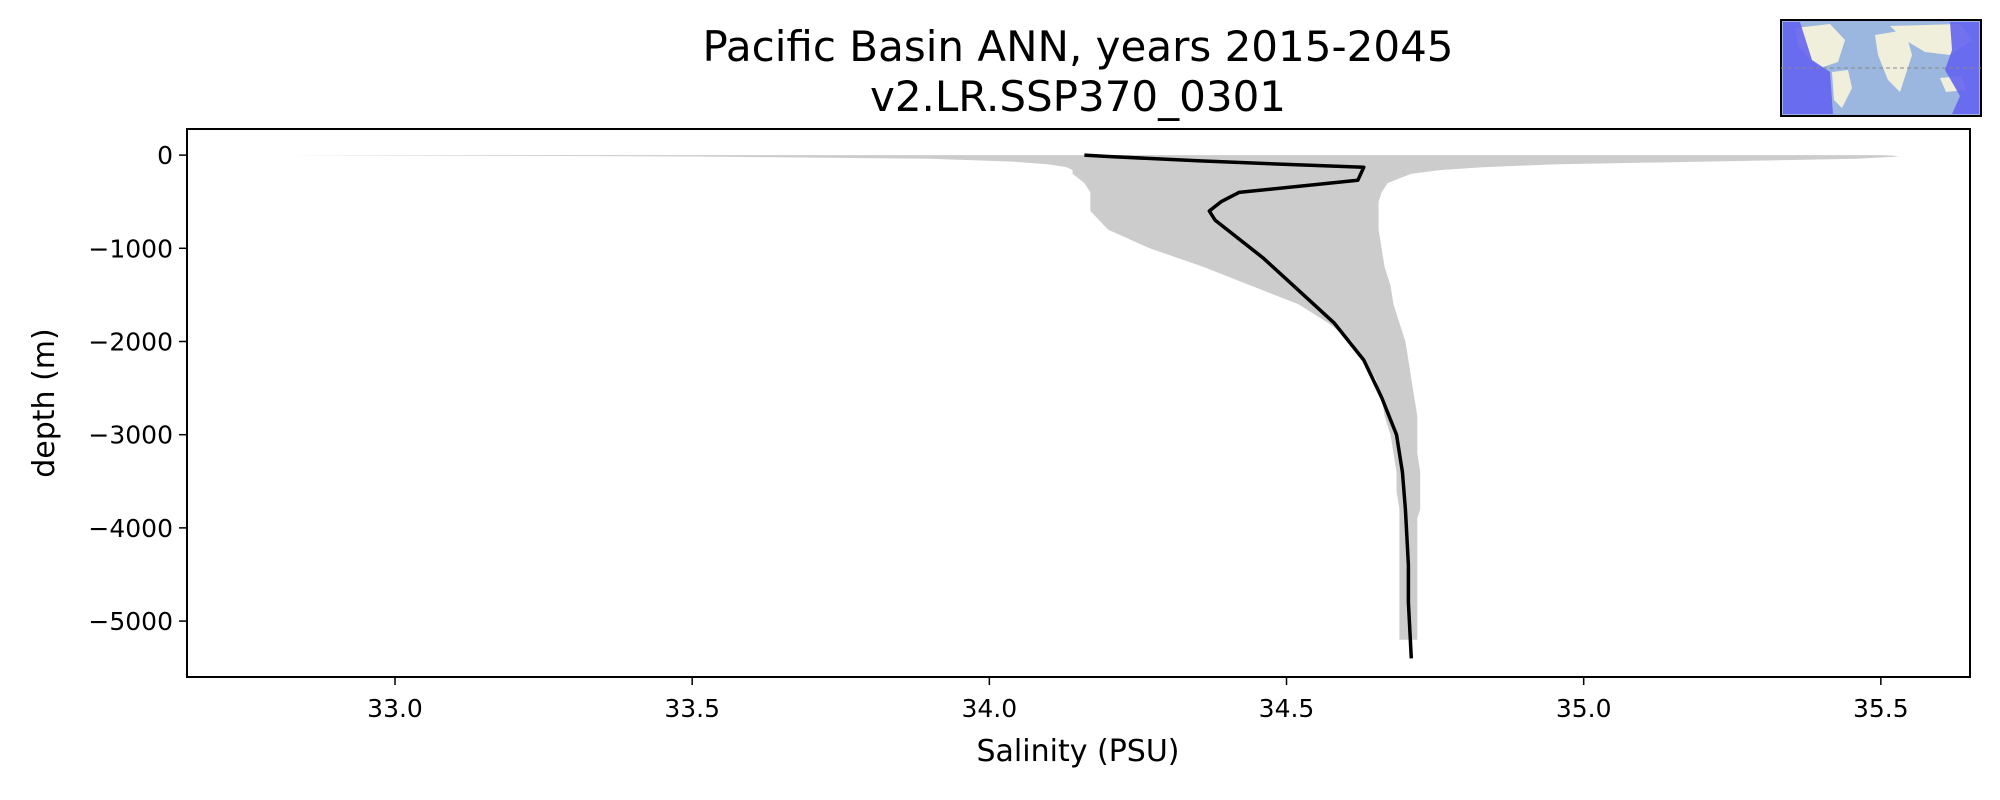 This screenshot has width=2000, height=800. Describe the element at coordinates (1881, 708) in the screenshot. I see `x-tick-label: 35.5` at that location.